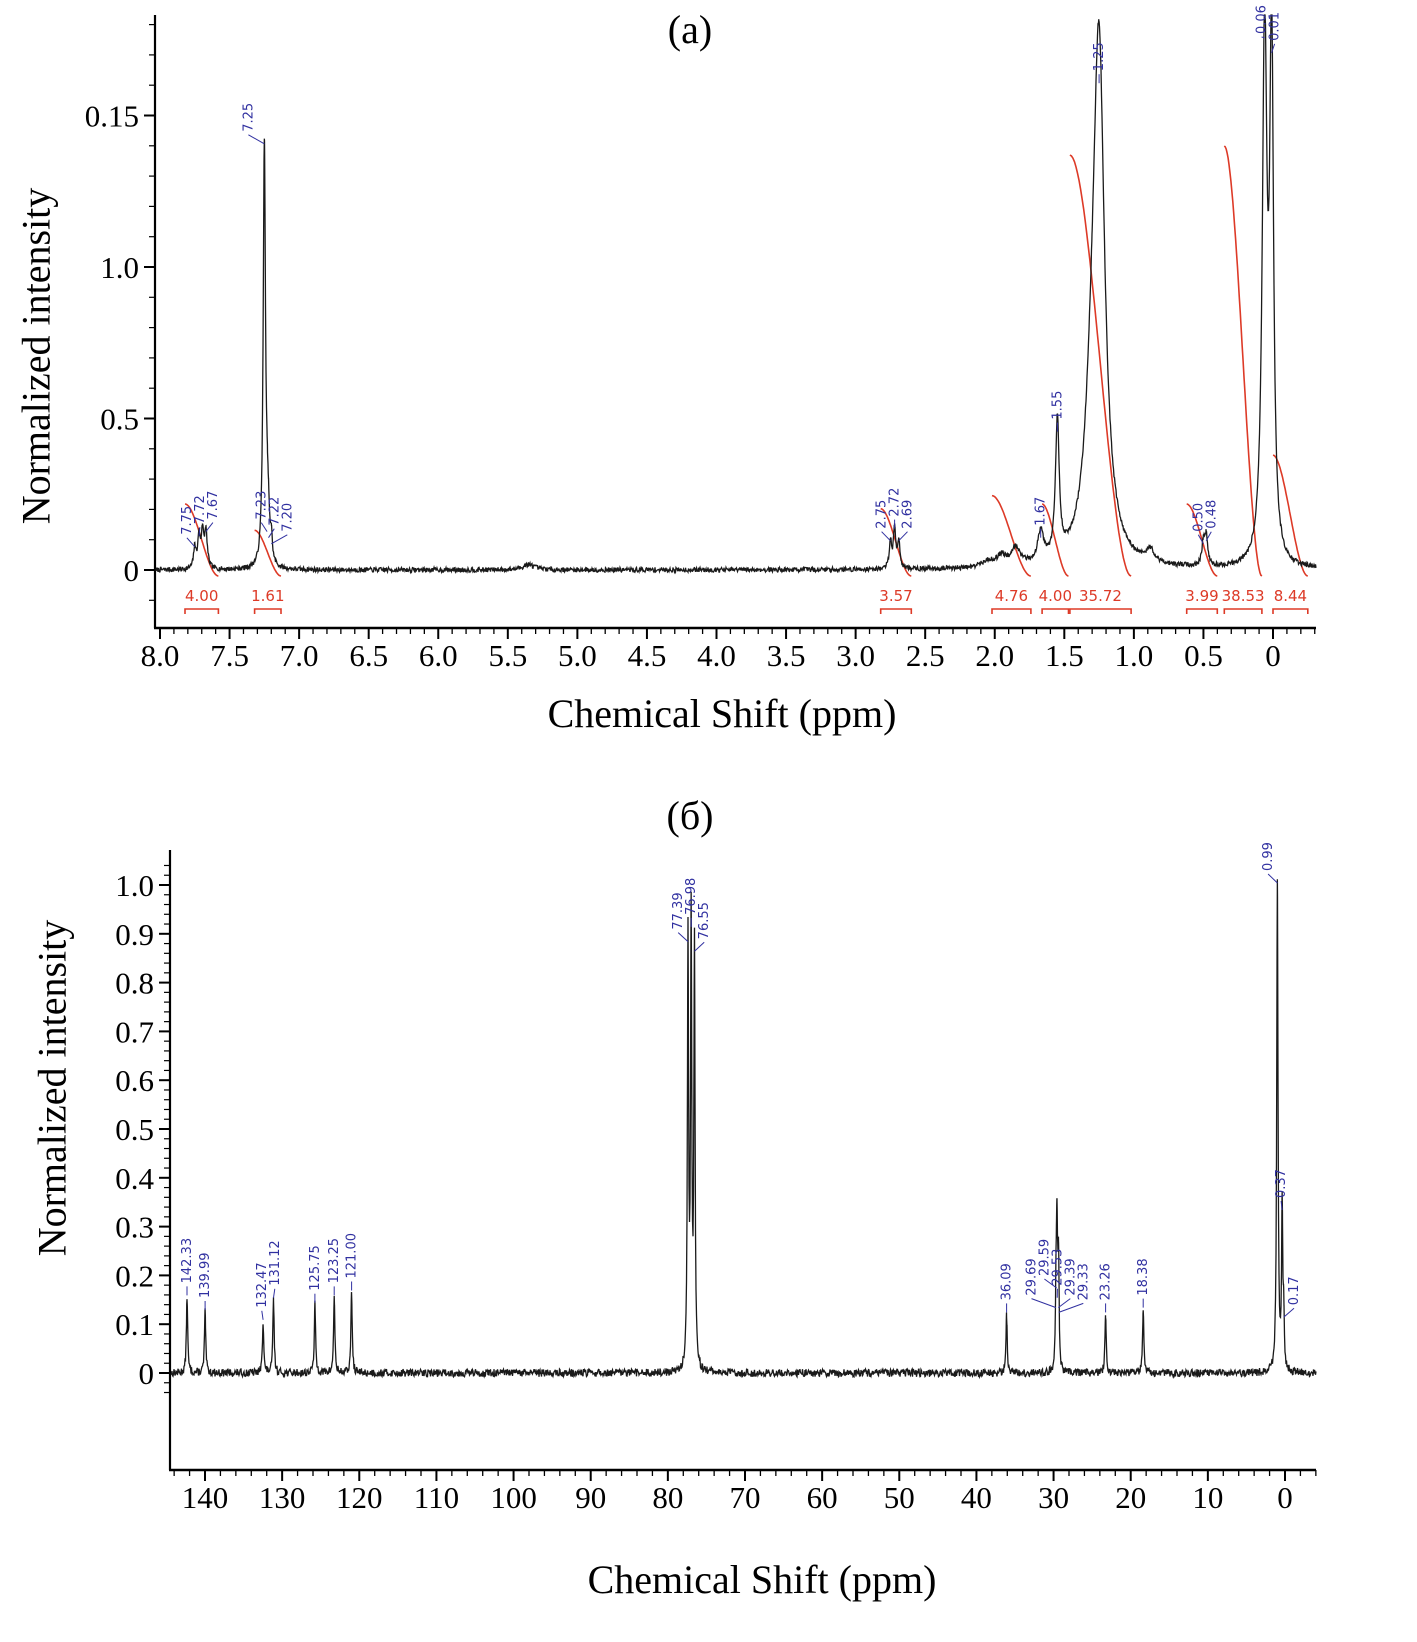 Image resolution: width=1417 pixels, height=1642 pixels. What do you see at coordinates (1262, 19) in the screenshot?
I see `svg-text: 0.06` at bounding box center [1262, 19].